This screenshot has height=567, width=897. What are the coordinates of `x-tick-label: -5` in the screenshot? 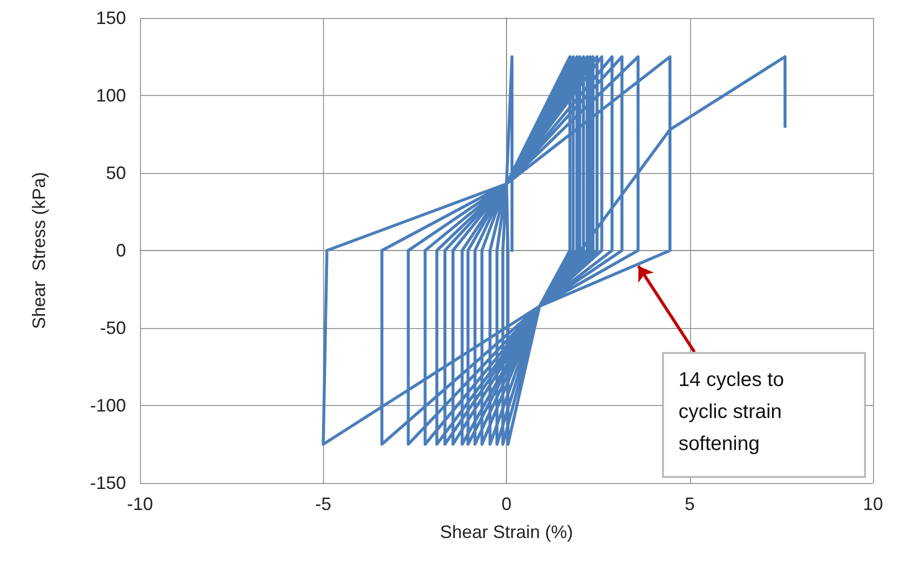 It's located at (323, 504).